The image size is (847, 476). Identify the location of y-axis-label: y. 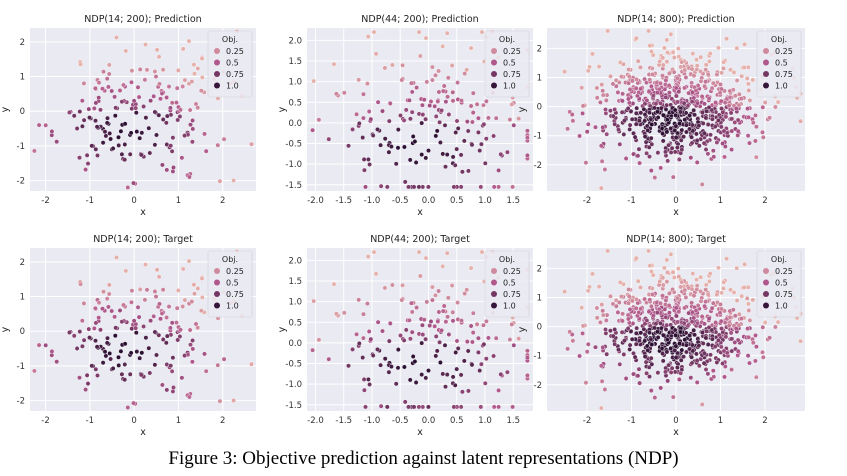
(282, 109).